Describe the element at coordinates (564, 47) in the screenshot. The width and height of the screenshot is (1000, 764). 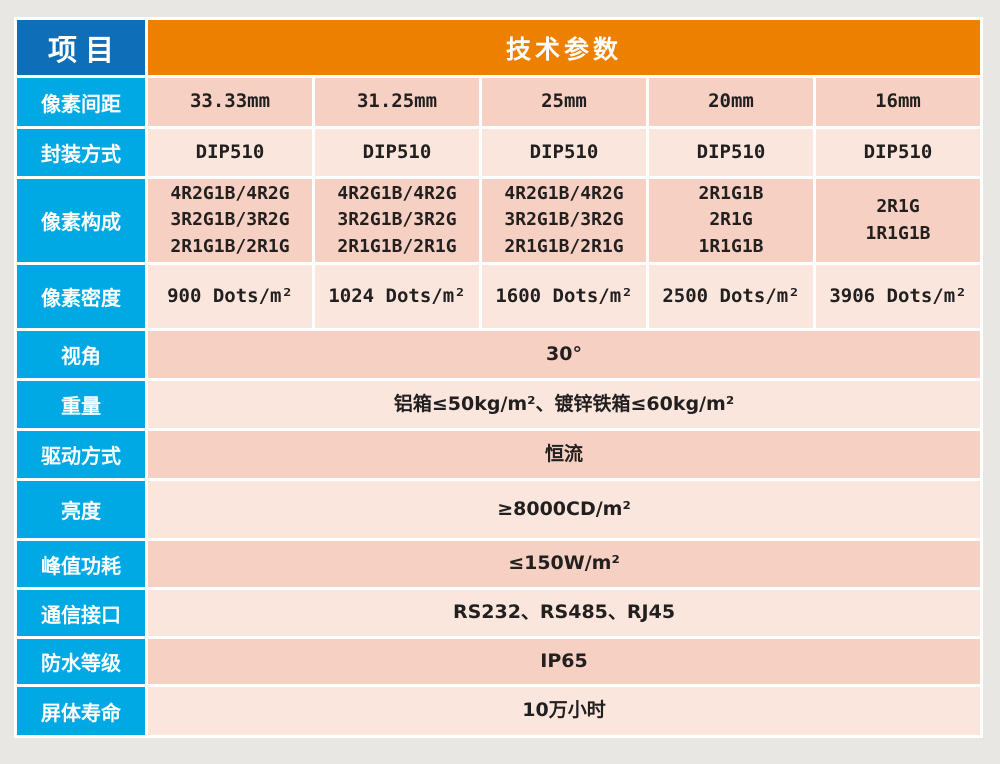
I see `header-tech-params-cell: 技术参数` at that location.